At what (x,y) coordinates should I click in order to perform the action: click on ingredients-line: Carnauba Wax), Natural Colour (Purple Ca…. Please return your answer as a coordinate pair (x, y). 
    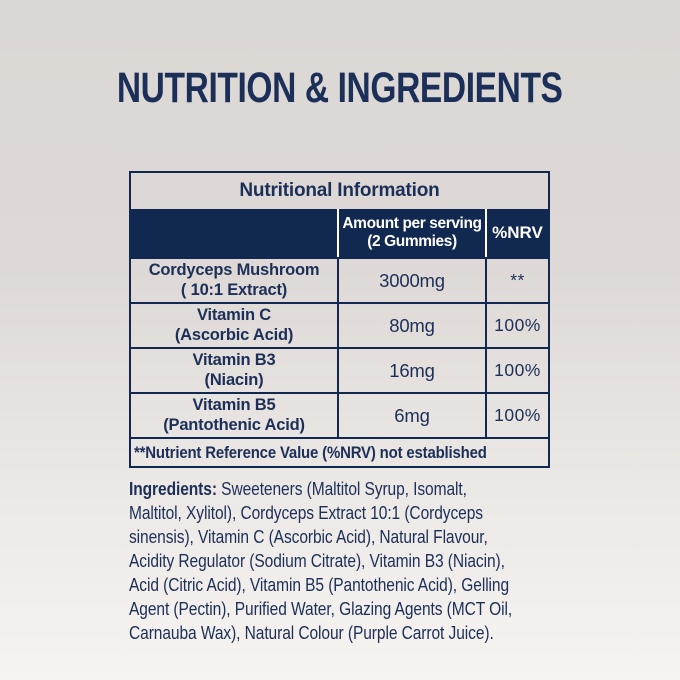
    Looking at the image, I should click on (311, 632).